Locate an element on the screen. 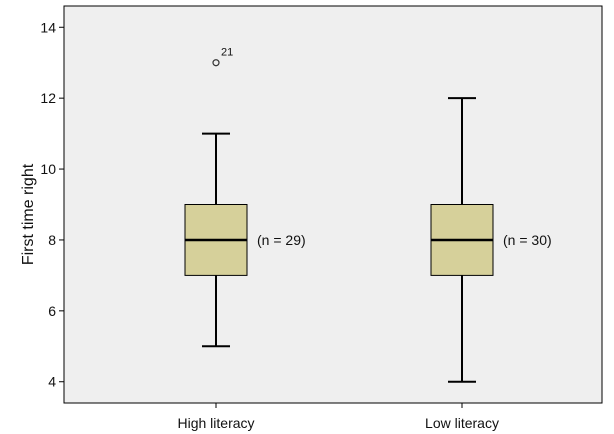  y-tick-label: 12 is located at coordinates (48, 98).